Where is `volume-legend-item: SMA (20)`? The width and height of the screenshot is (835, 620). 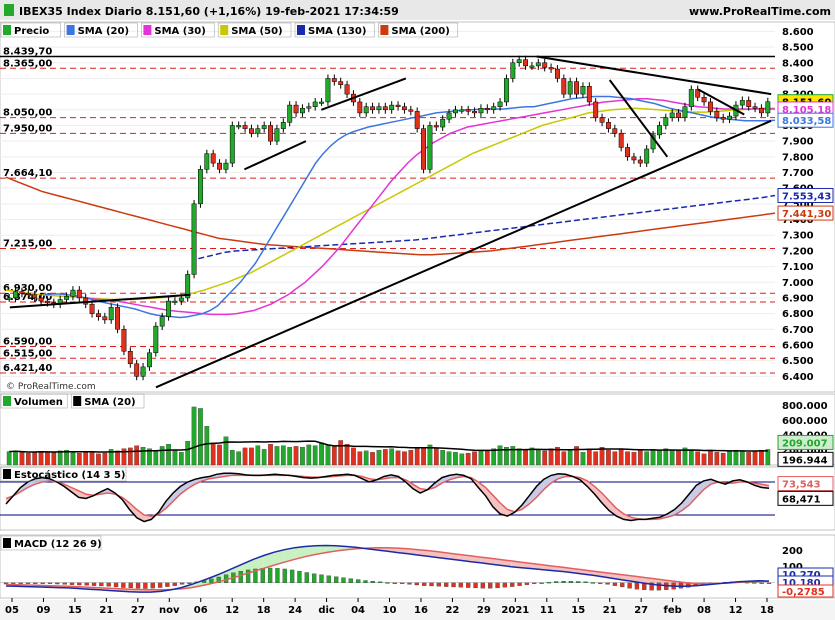
volume-legend-item: SMA (20) is located at coordinates (107, 401).